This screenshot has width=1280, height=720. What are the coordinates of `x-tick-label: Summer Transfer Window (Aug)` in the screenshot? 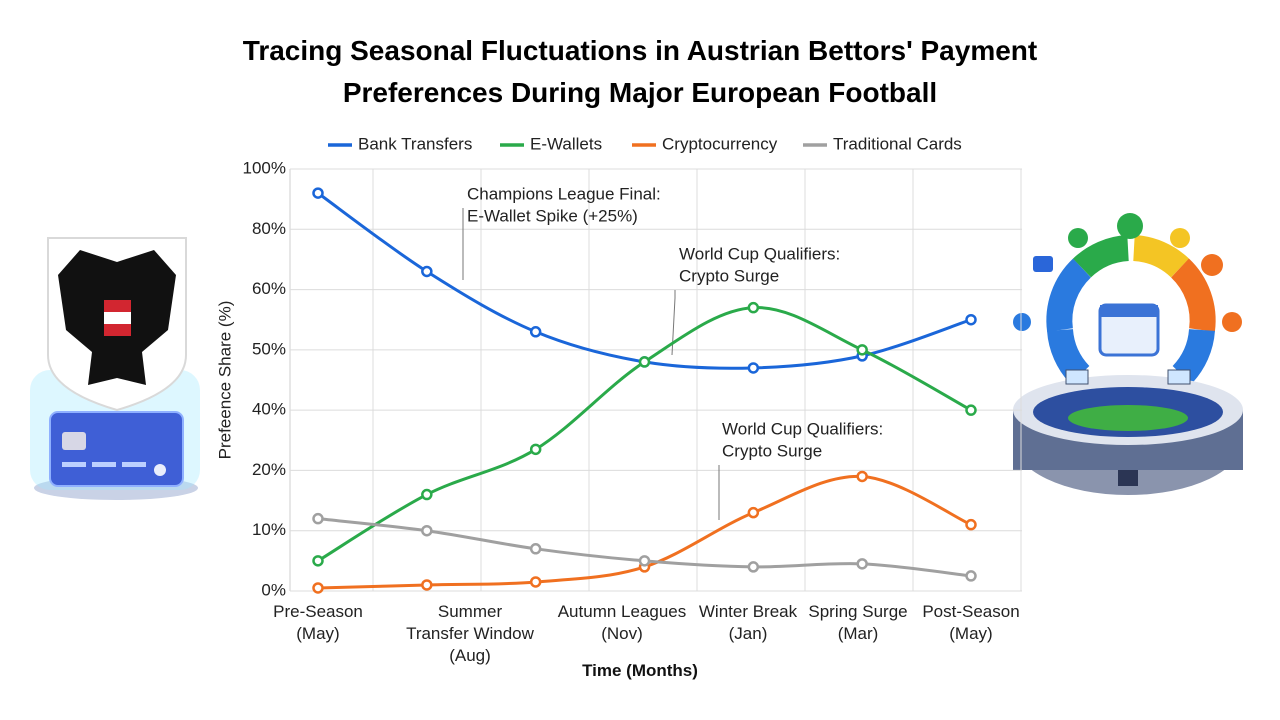 It's located at (470, 633).